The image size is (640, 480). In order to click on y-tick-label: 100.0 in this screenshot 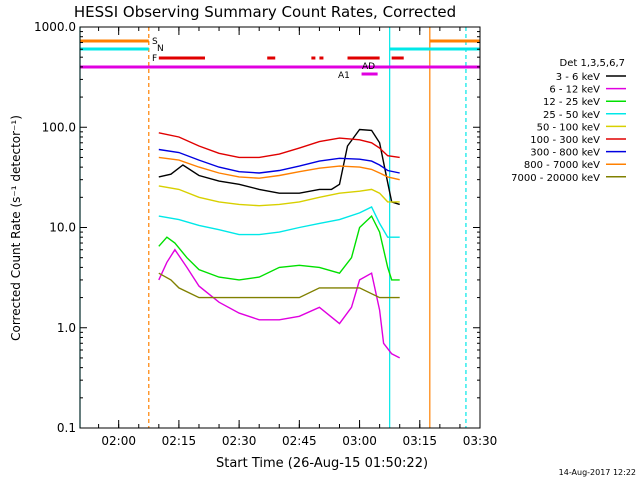, I will do `click(59, 127)`.